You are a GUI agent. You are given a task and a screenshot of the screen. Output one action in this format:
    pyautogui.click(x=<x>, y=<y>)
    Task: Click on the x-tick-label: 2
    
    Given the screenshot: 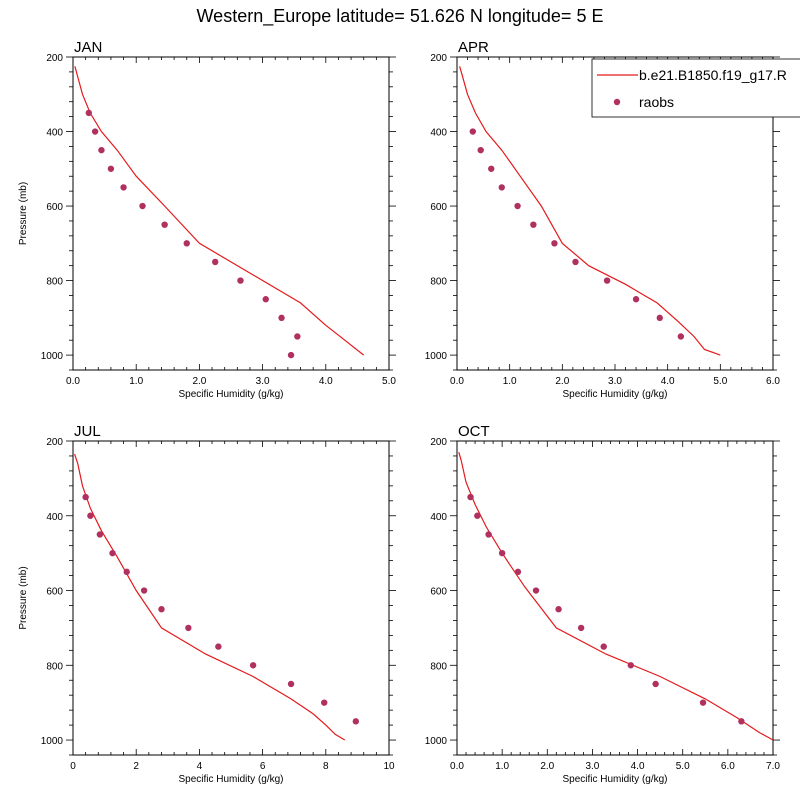 What is the action you would take?
    pyautogui.click(x=136, y=766)
    